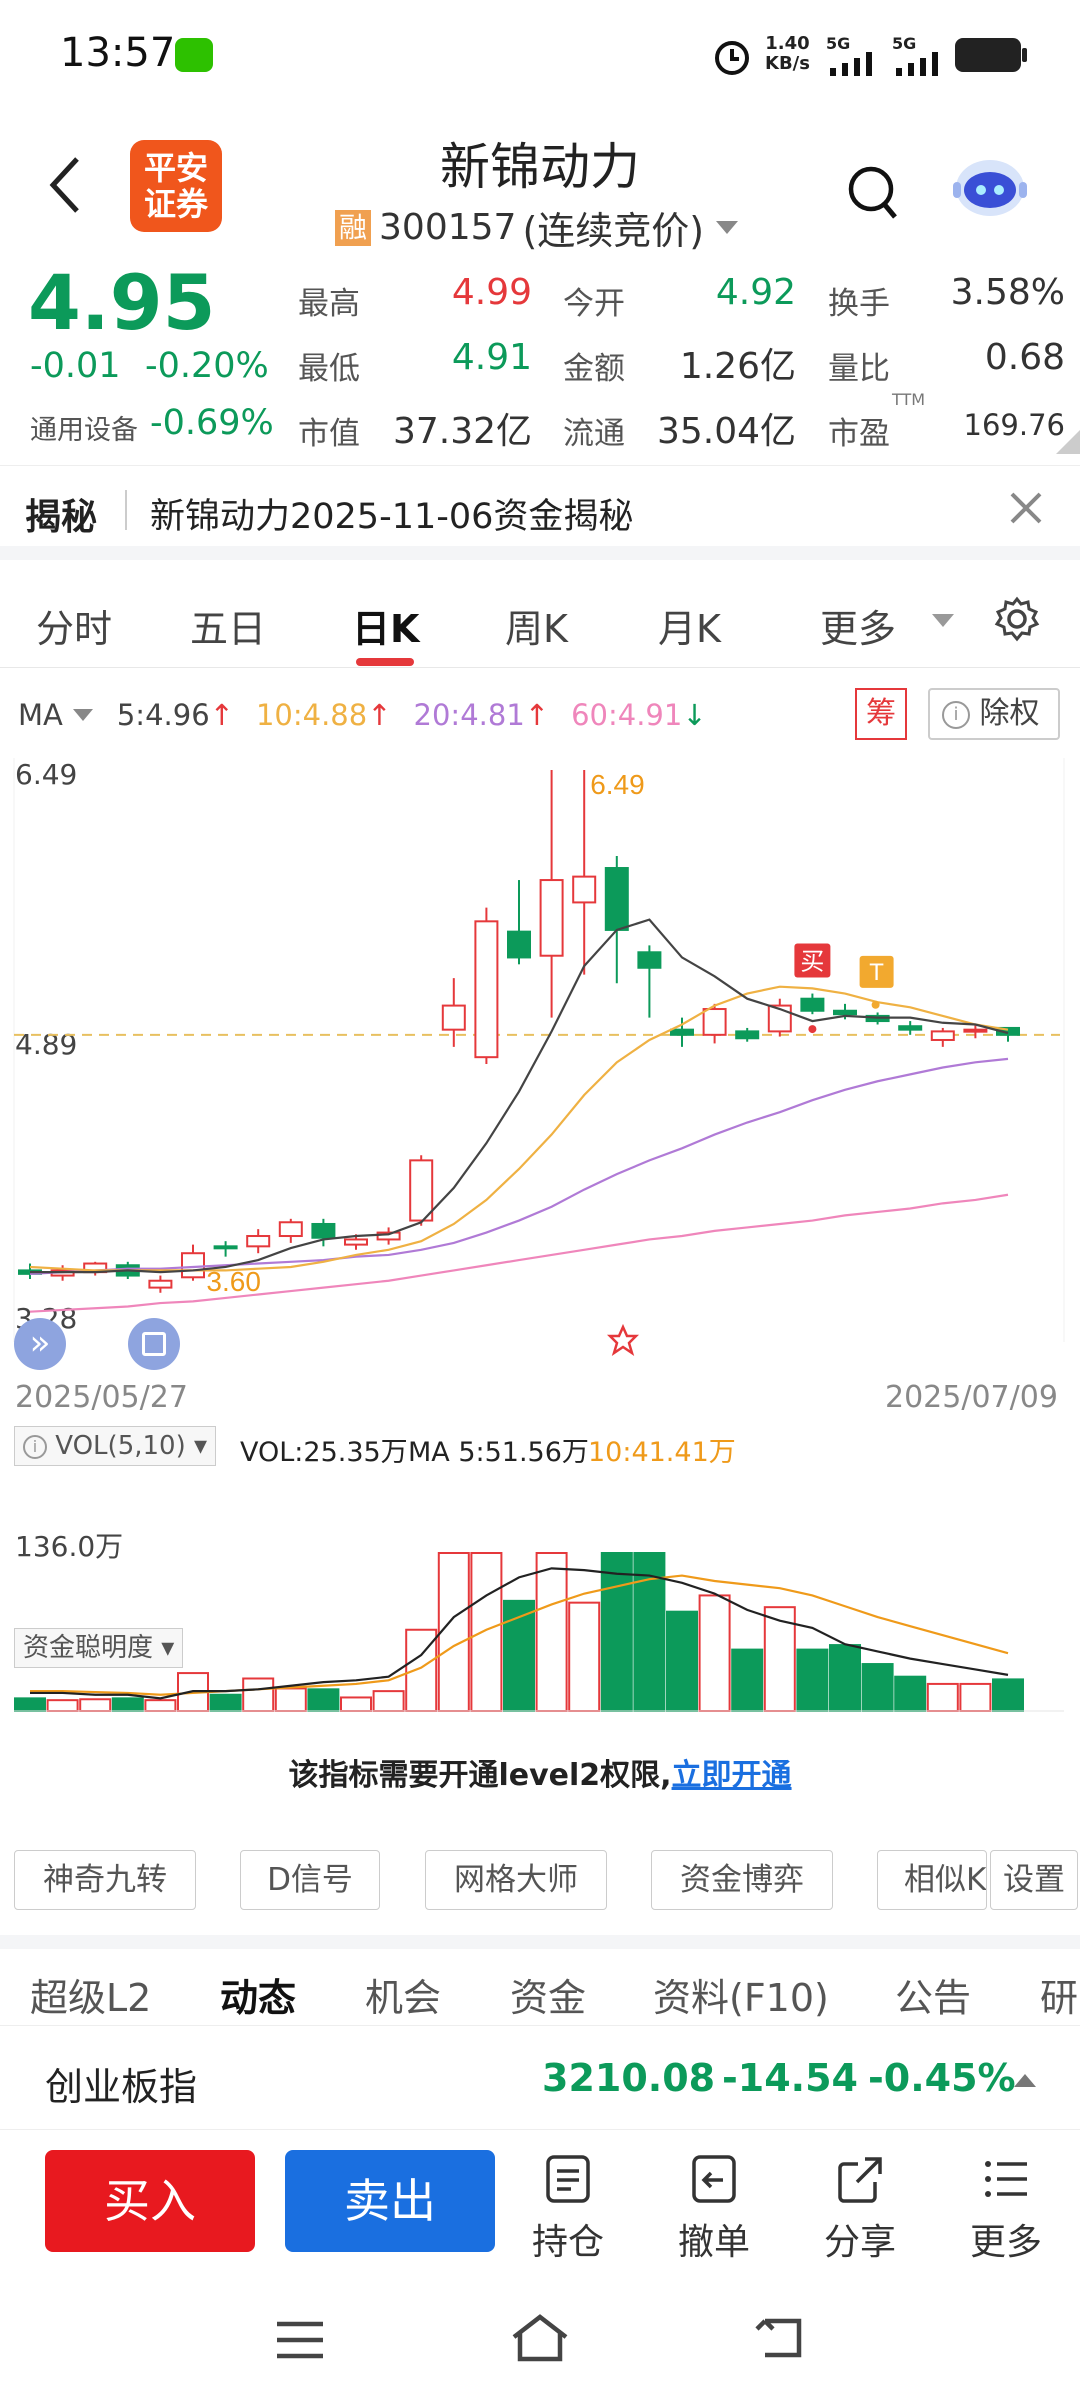 The image size is (1080, 2400). I want to click on menu-icon, so click(300, 2340).